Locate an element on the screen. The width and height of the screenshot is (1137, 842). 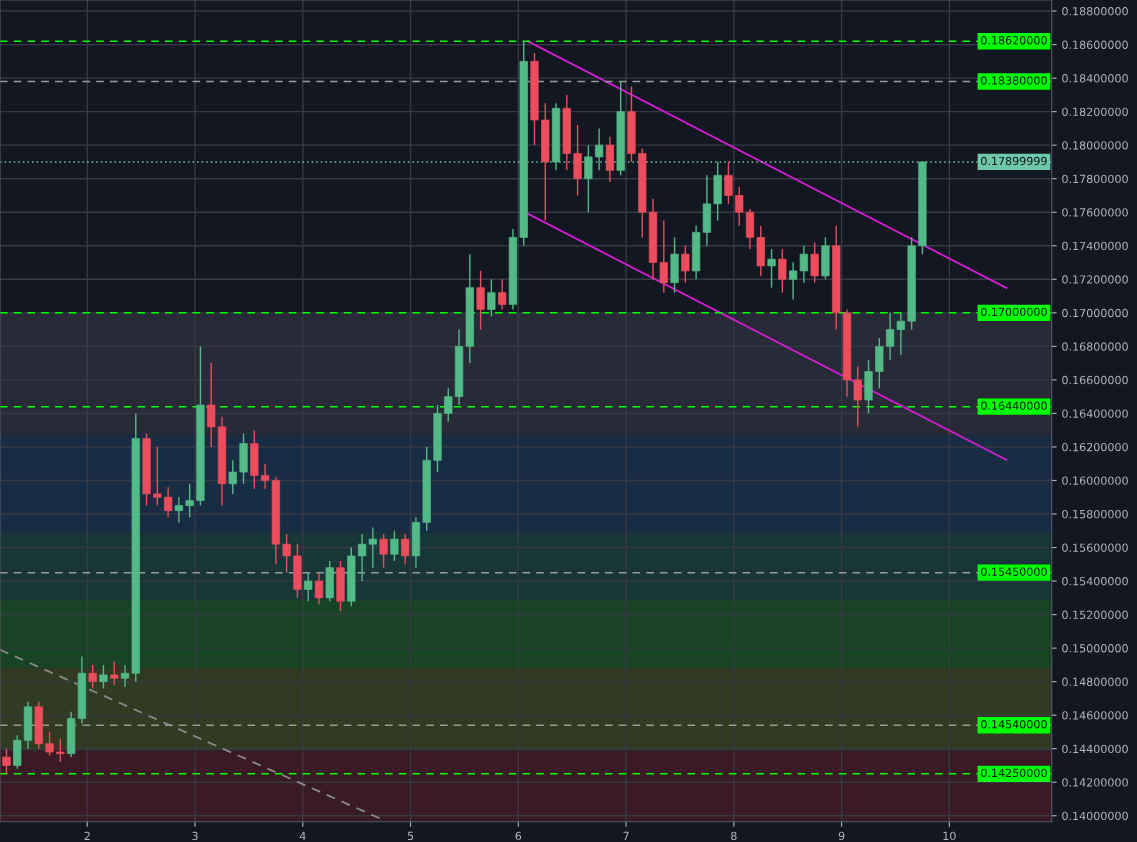
y-tick-label: 0.17000000 is located at coordinates (1095, 313).